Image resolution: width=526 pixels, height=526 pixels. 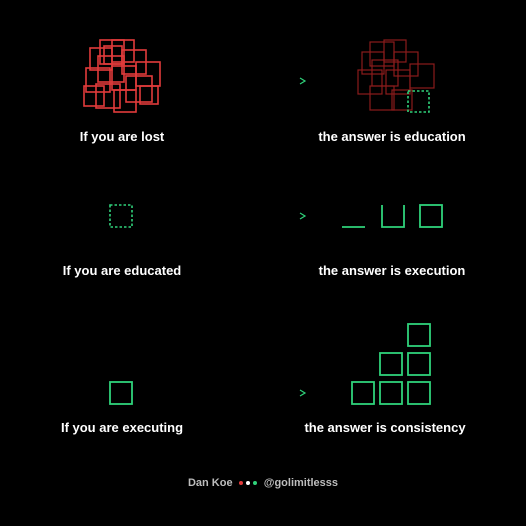 I want to click on dotted-green-square-icon, so click(x=121, y=216).